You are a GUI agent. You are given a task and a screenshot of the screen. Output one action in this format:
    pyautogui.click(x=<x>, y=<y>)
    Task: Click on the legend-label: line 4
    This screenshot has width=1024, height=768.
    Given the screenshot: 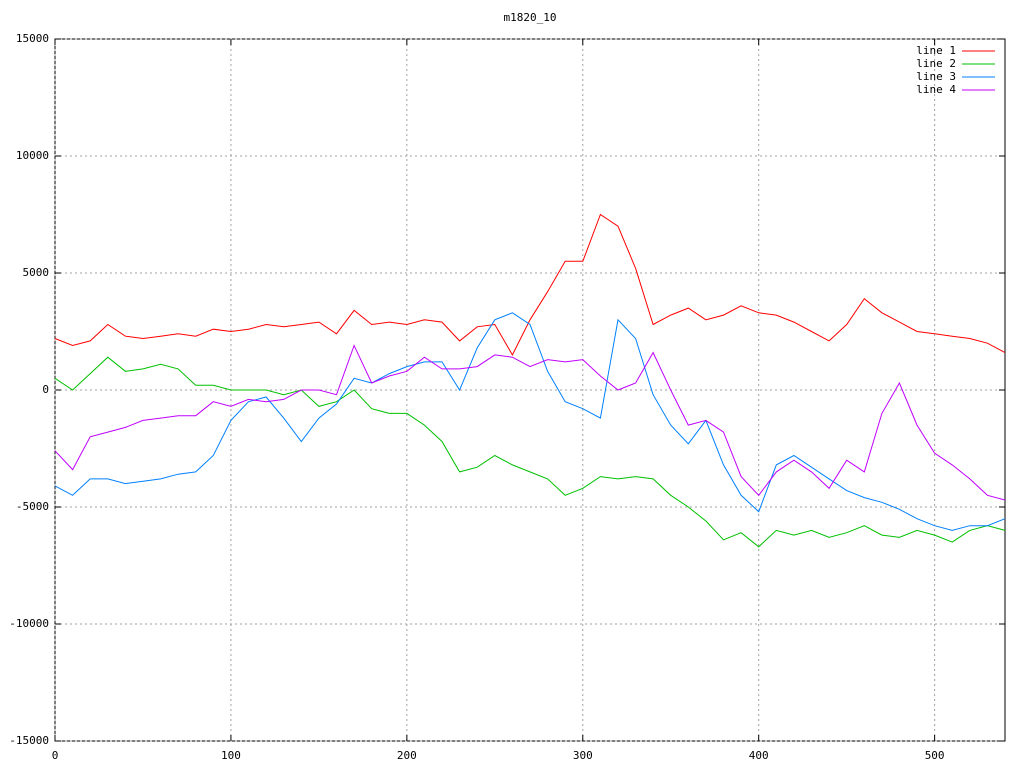 What is the action you would take?
    pyautogui.click(x=936, y=89)
    